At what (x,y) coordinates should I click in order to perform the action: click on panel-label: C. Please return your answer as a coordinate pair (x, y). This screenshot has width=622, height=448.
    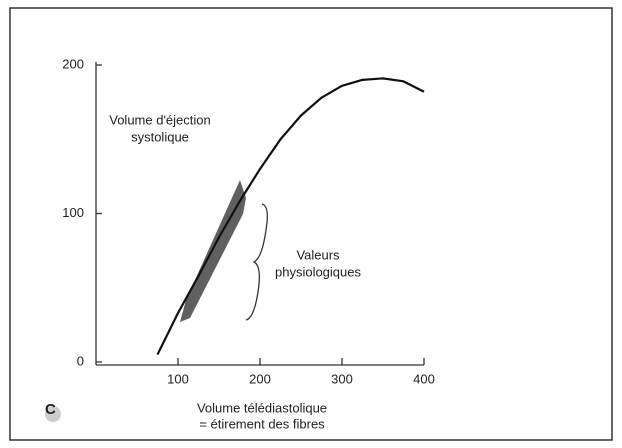
    Looking at the image, I should click on (50, 409).